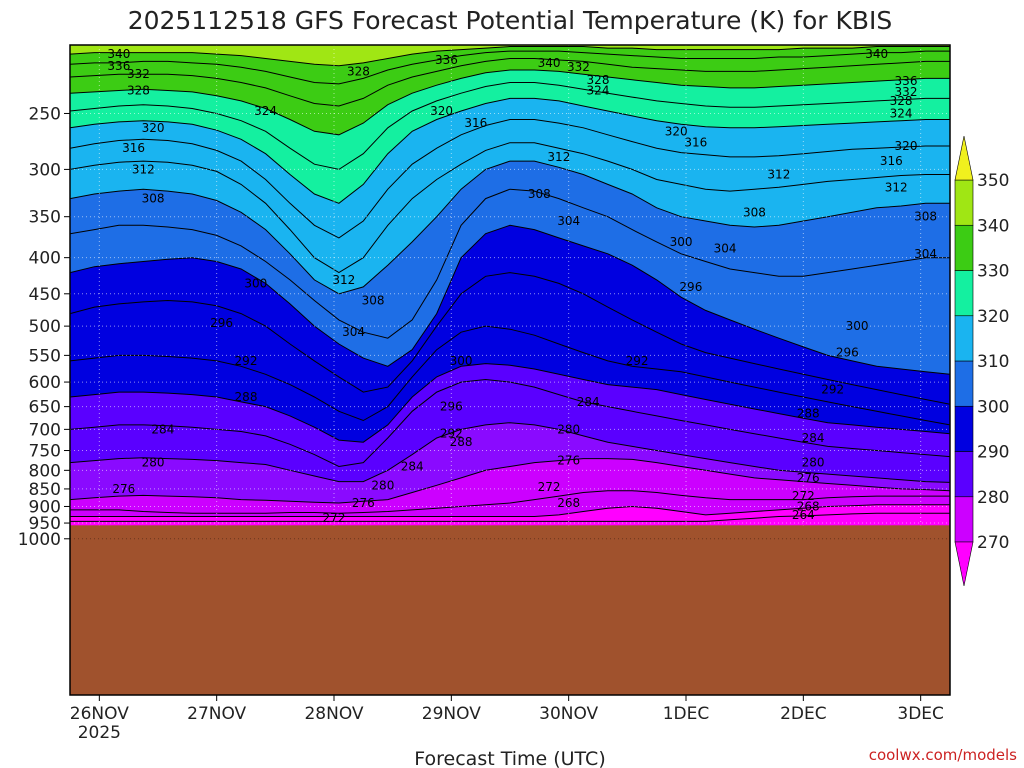 This screenshot has height=768, width=1024. Describe the element at coordinates (993, 272) in the screenshot. I see `colorbar-tick-label: 330` at that location.